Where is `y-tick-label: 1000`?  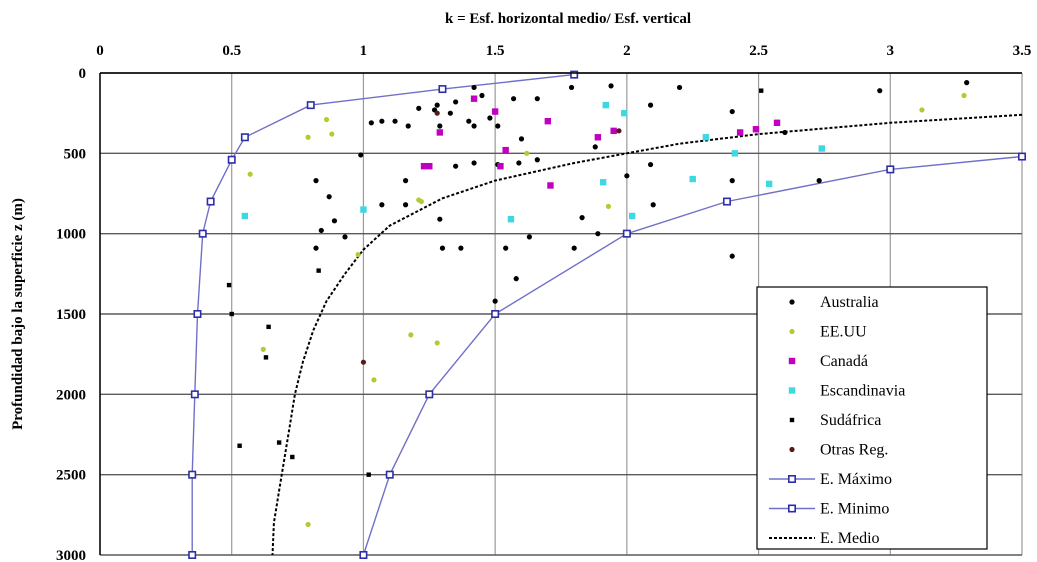
y-tick-label: 1000 is located at coordinates (71, 235).